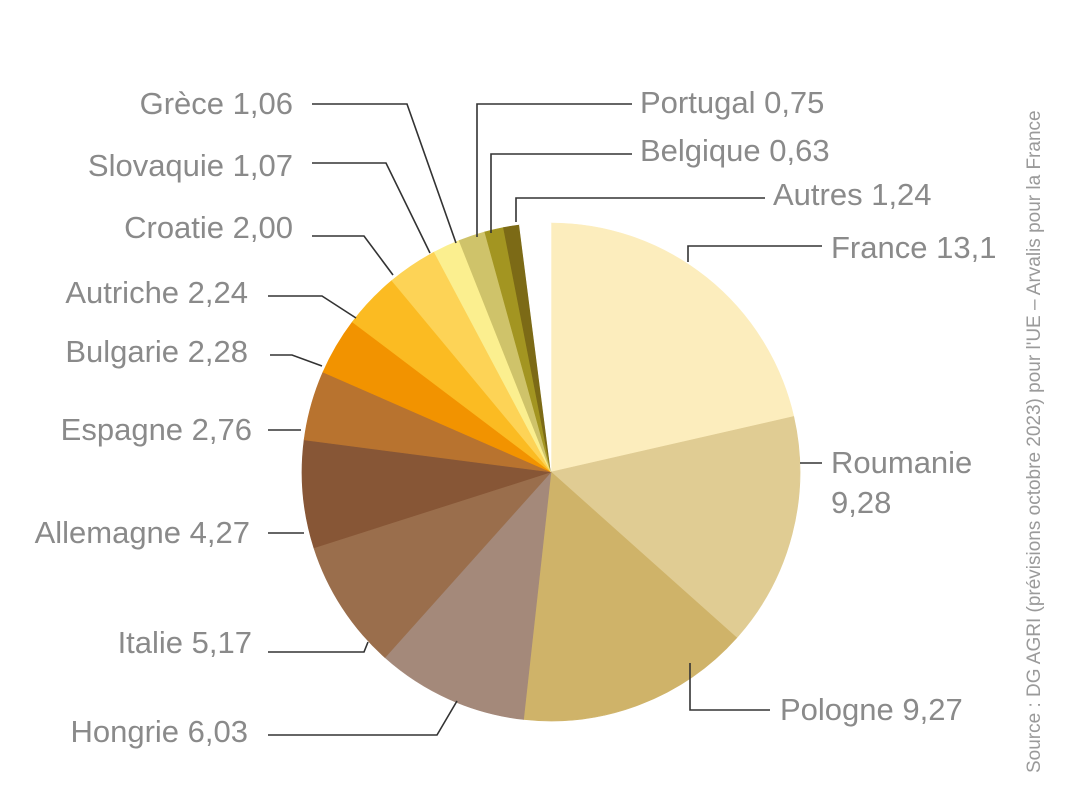  I want to click on leader-line-slovaquie, so click(371, 208).